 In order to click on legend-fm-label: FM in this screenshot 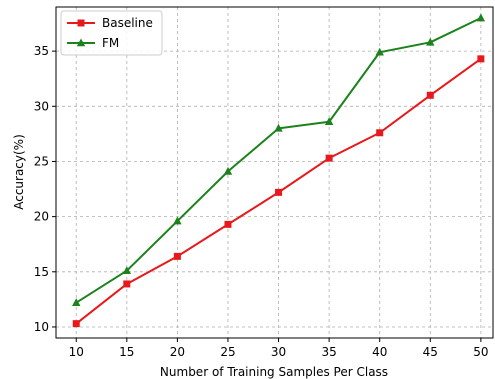, I will do `click(110, 43)`.